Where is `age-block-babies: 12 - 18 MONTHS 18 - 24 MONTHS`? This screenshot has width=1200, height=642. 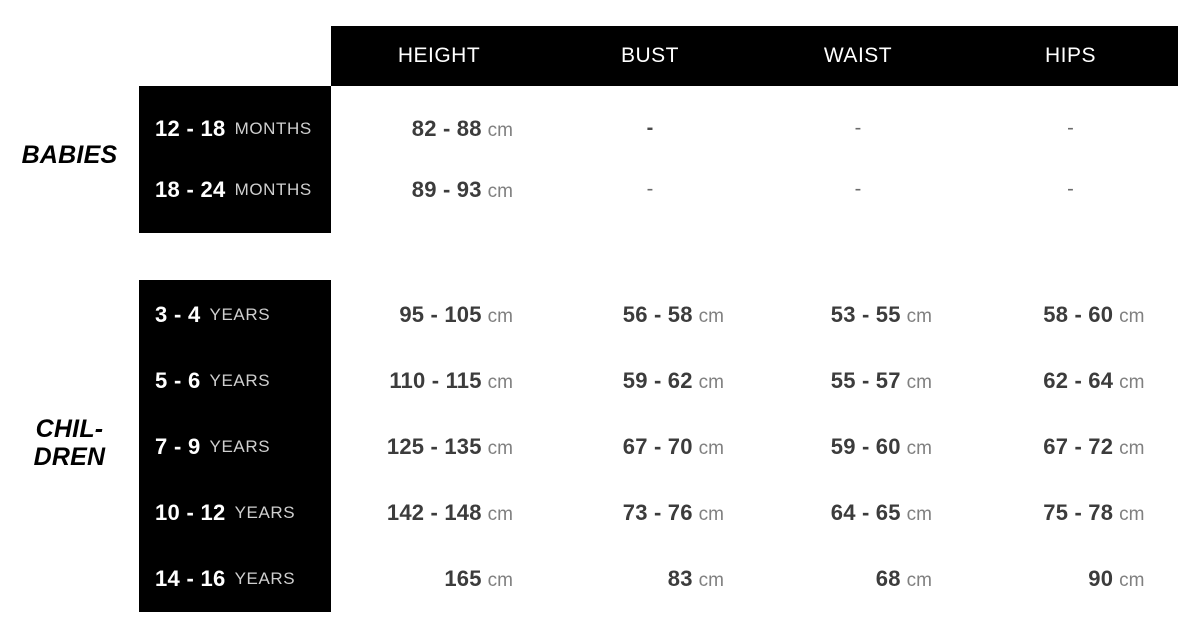
age-block-babies: 12 - 18 MONTHS 18 - 24 MONTHS is located at coordinates (235, 159).